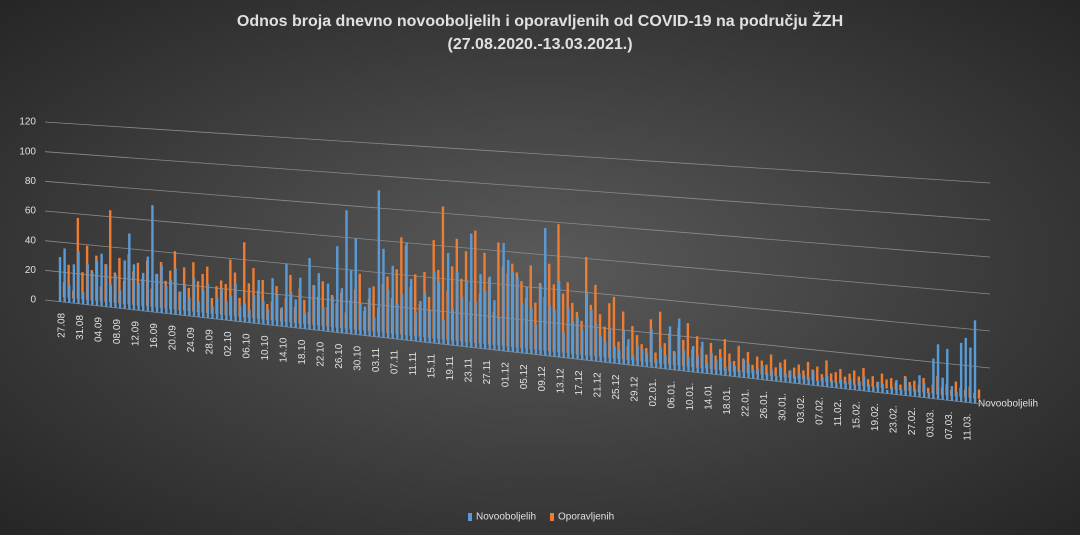  What do you see at coordinates (542, 378) in the screenshot?
I see `x-tick-label: 09.12` at bounding box center [542, 378].